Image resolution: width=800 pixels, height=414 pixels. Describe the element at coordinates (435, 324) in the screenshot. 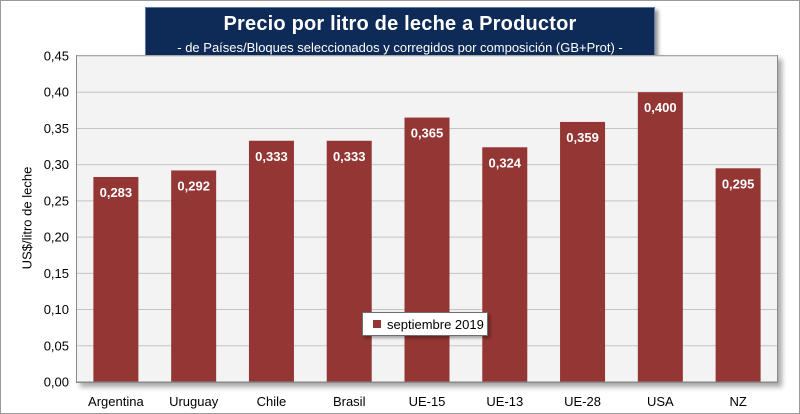

I see `legend-label: septiembre 2019` at that location.